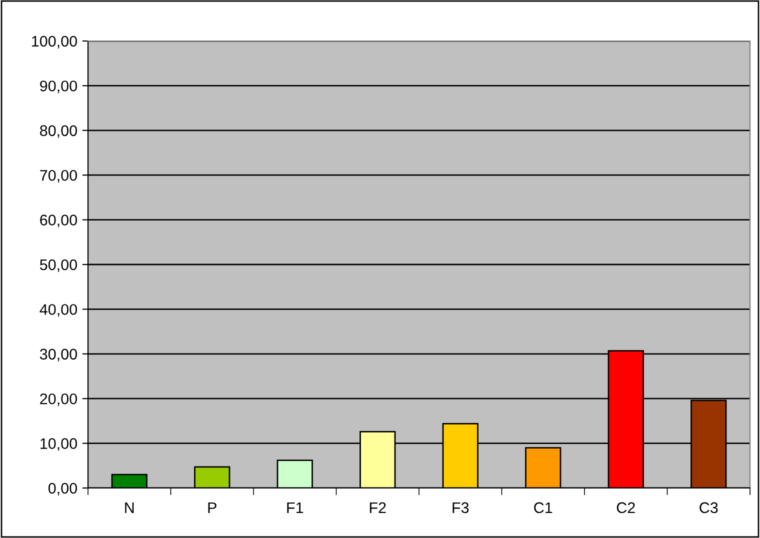 Image resolution: width=760 pixels, height=538 pixels. What do you see at coordinates (58, 131) in the screenshot?
I see `y-tick-label: 80,00` at bounding box center [58, 131].